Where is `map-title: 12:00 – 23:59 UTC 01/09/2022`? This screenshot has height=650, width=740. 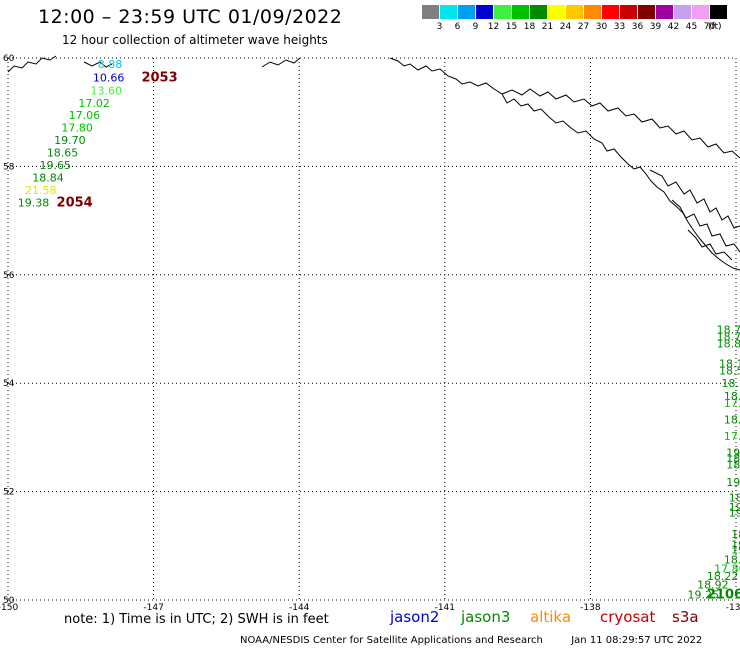 map-title: 12:00 – 23:59 UTC 01/09/2022 is located at coordinates (190, 17).